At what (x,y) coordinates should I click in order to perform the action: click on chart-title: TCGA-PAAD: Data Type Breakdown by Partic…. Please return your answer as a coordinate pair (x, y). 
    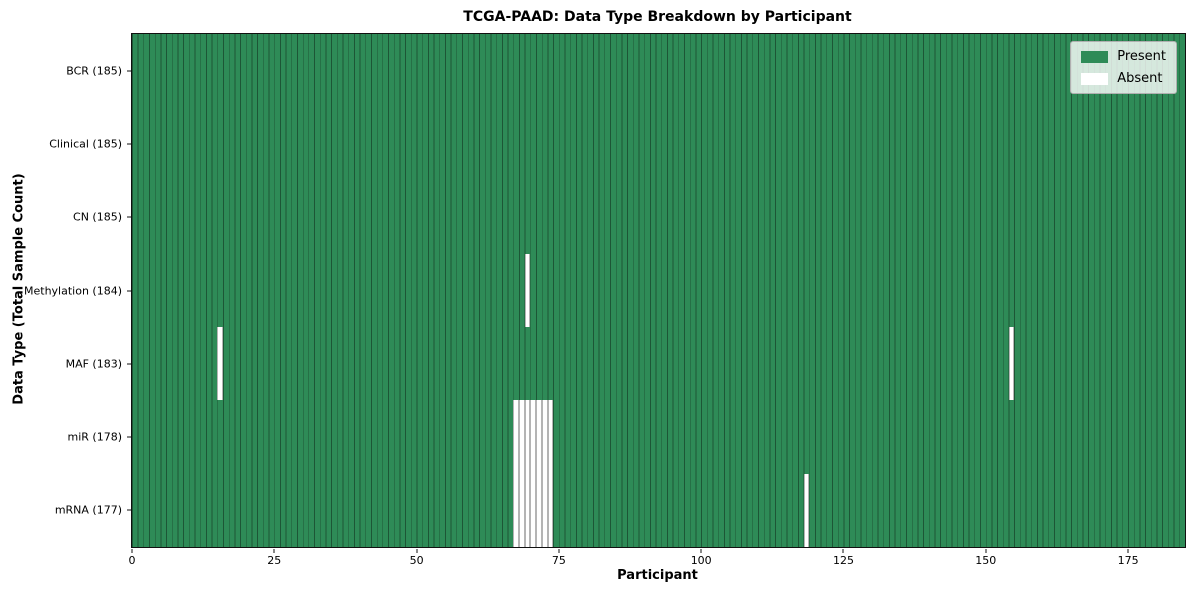
    Looking at the image, I should click on (657, 17).